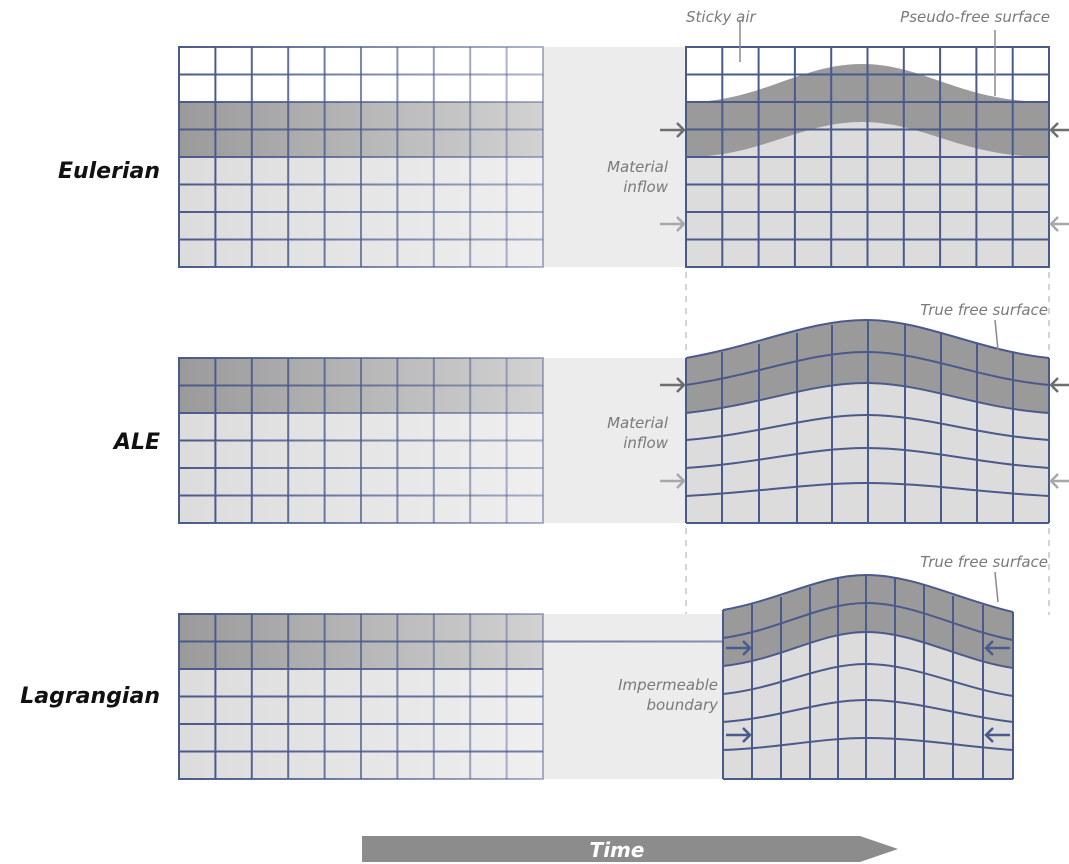 The image size is (1069, 864). I want to click on row-label-eulerian: Eulerian, so click(109, 171).